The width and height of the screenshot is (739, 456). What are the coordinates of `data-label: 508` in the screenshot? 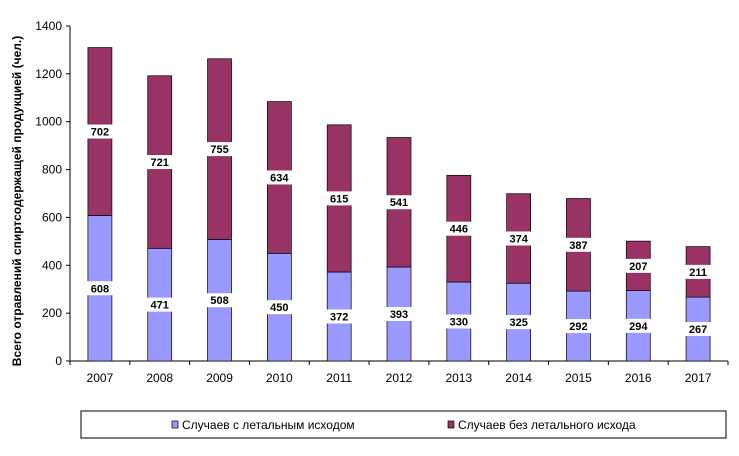 It's located at (219, 301).